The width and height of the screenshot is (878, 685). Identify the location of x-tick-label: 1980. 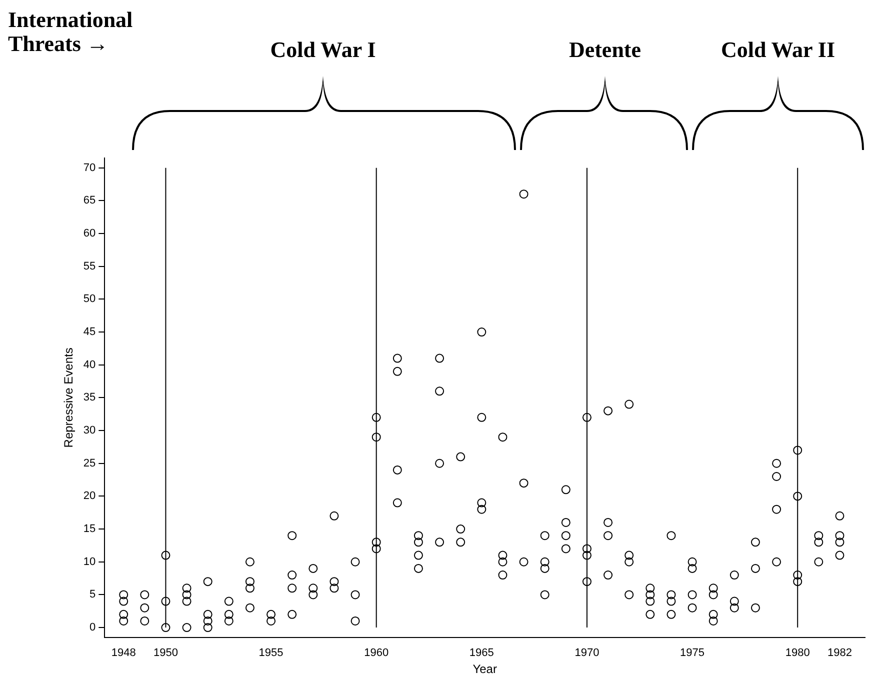
(797, 653).